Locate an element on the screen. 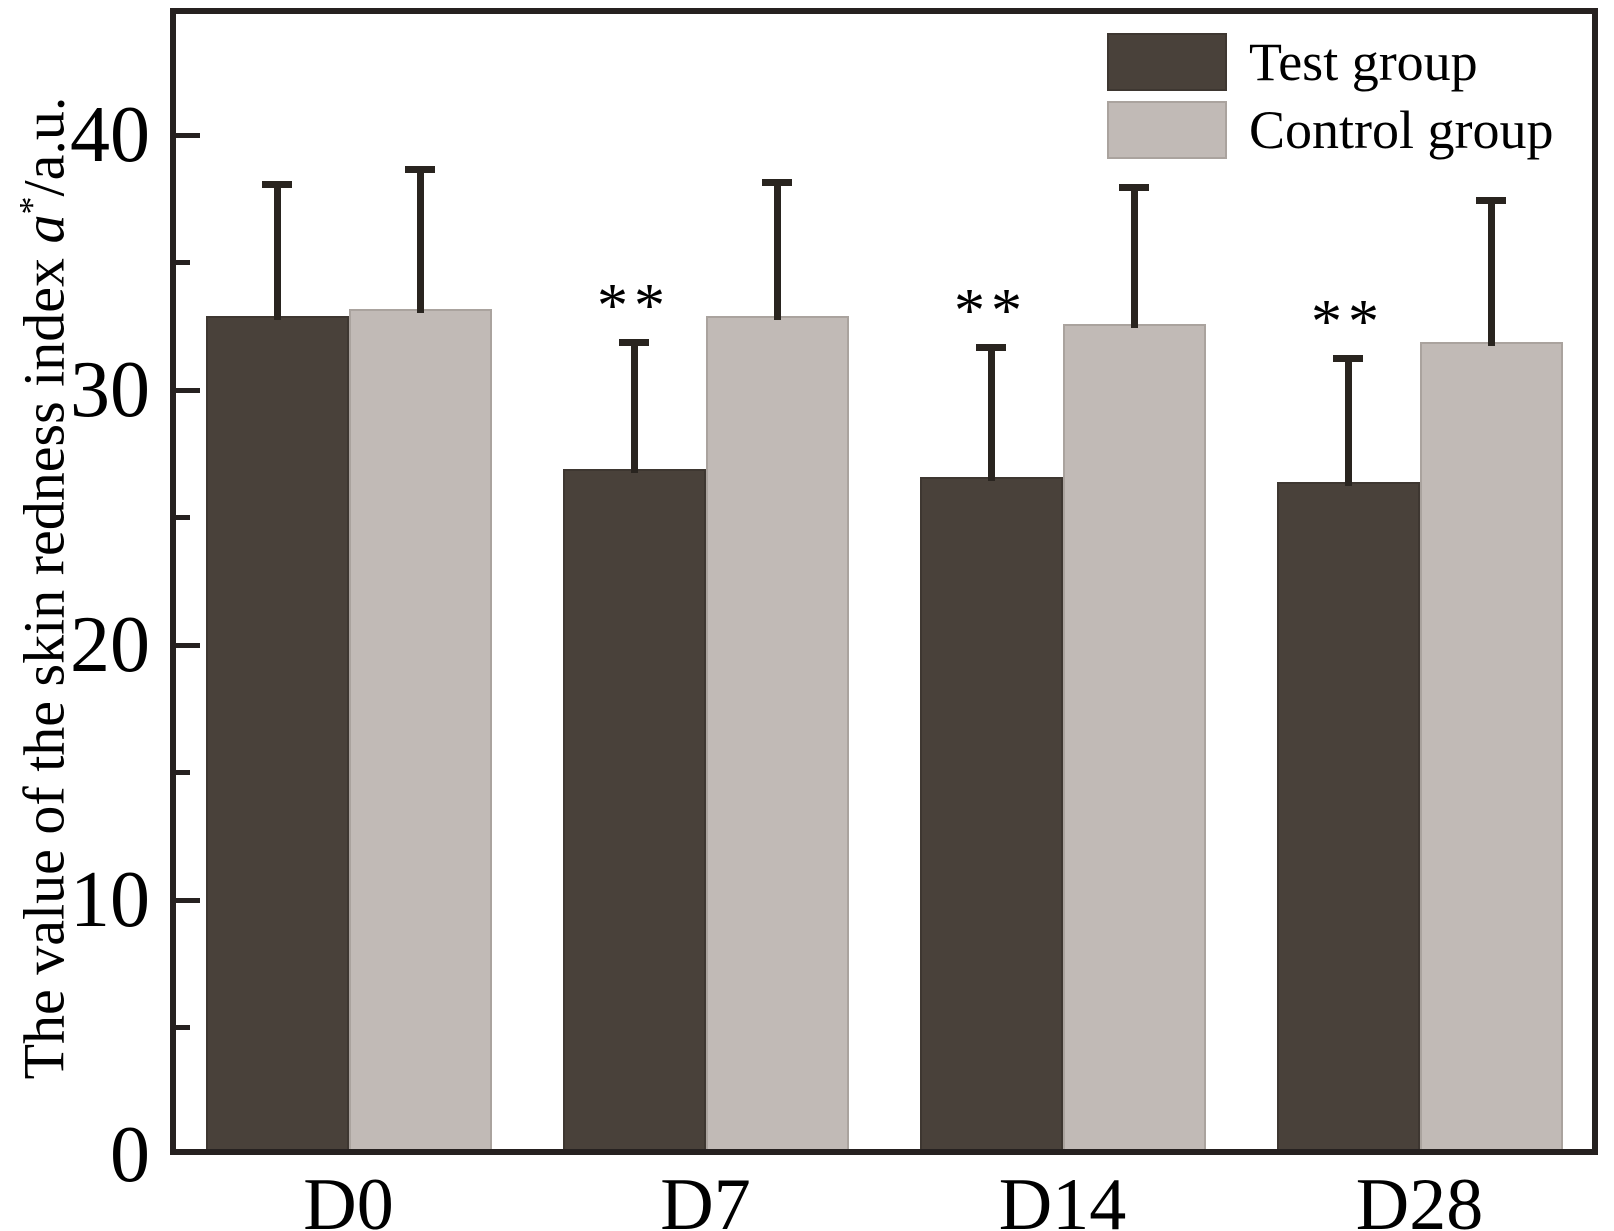  y-tick-label-30: 30 is located at coordinates (110, 390).